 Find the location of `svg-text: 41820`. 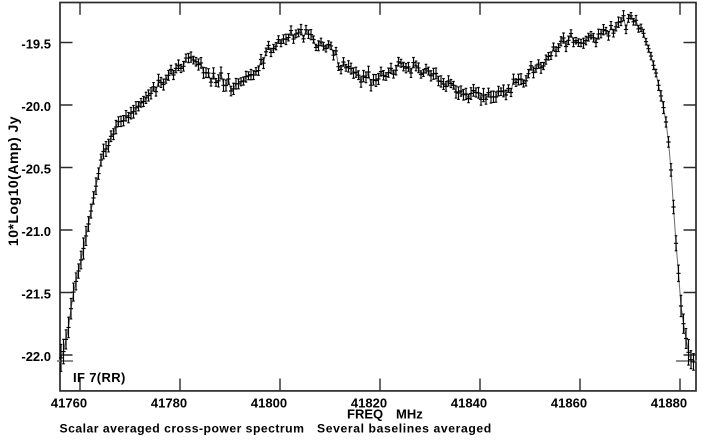

svg-text: 41820 is located at coordinates (369, 403).